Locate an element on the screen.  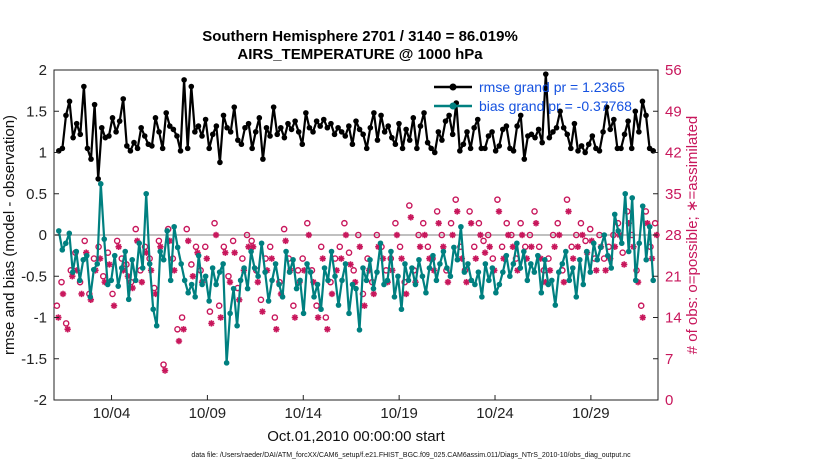
y-tick-label: -0.5 is located at coordinates (34, 276).